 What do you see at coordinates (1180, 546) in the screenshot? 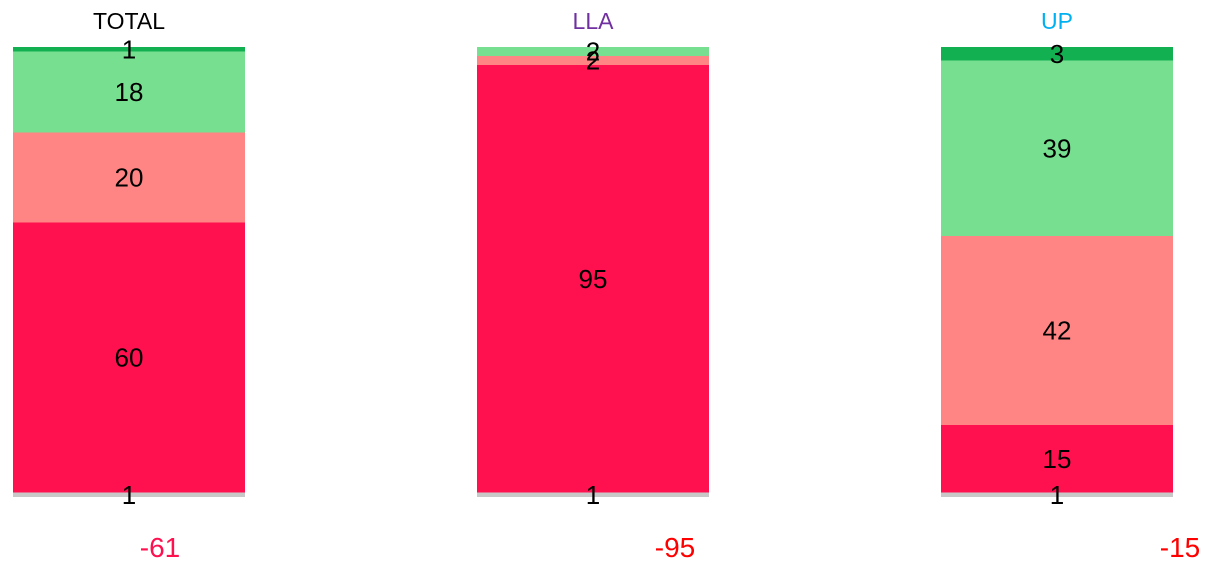
I see `net-label-up: -15` at bounding box center [1180, 546].